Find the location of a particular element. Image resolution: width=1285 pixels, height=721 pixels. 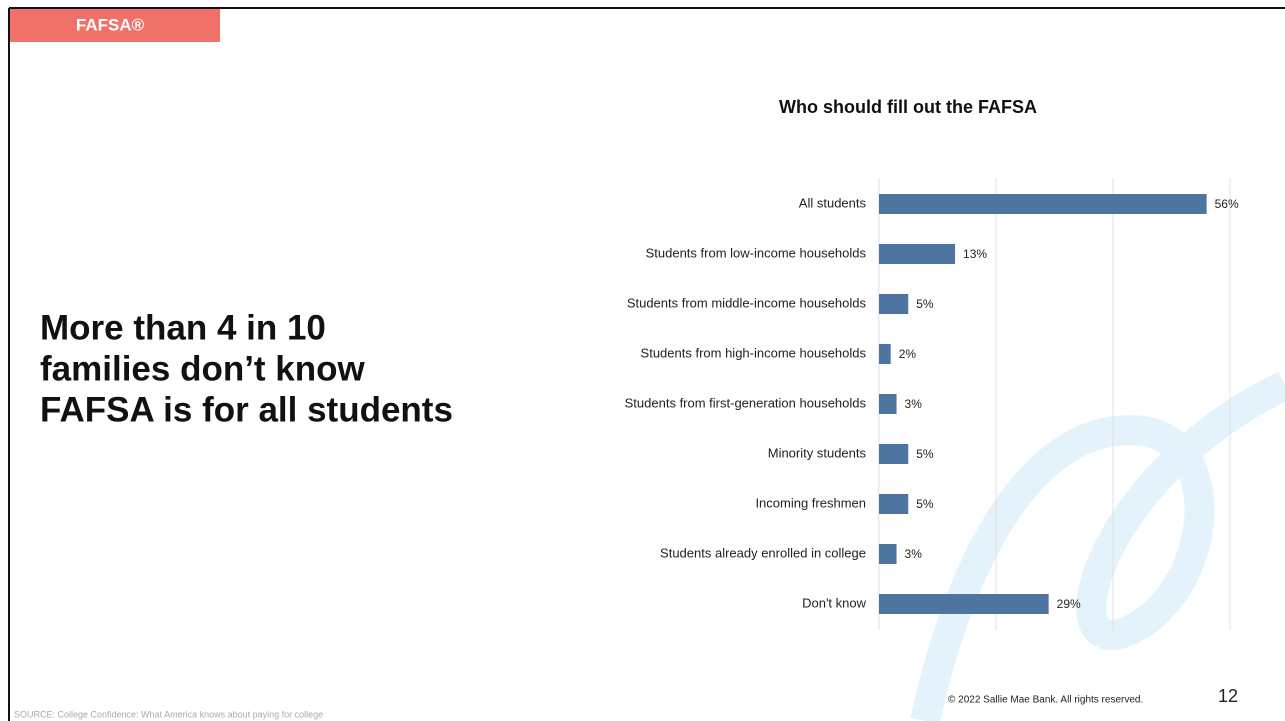

category-label: All students is located at coordinates (833, 202).